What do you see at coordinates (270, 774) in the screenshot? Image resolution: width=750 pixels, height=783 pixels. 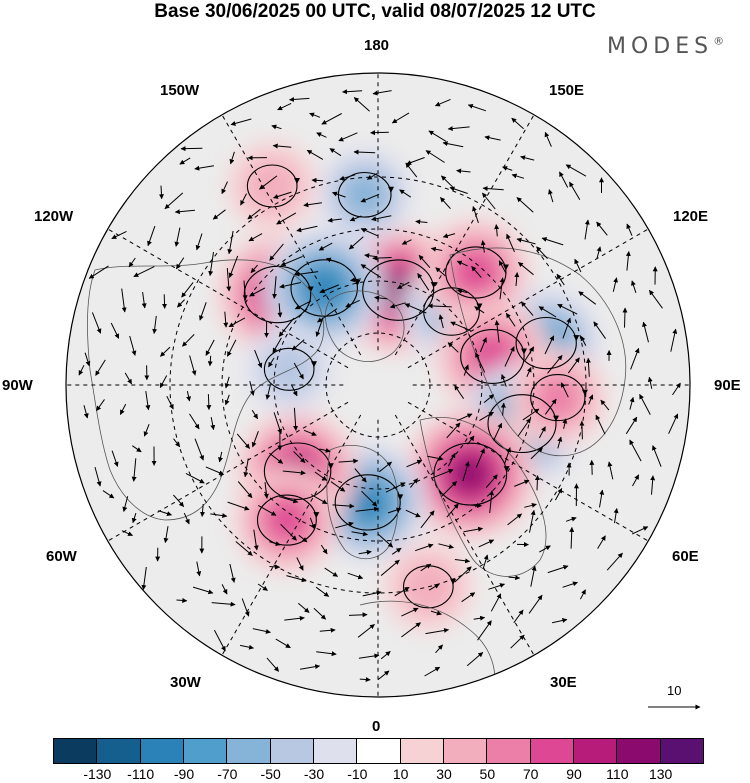 I see `colorbar-tick-label: -50` at bounding box center [270, 774].